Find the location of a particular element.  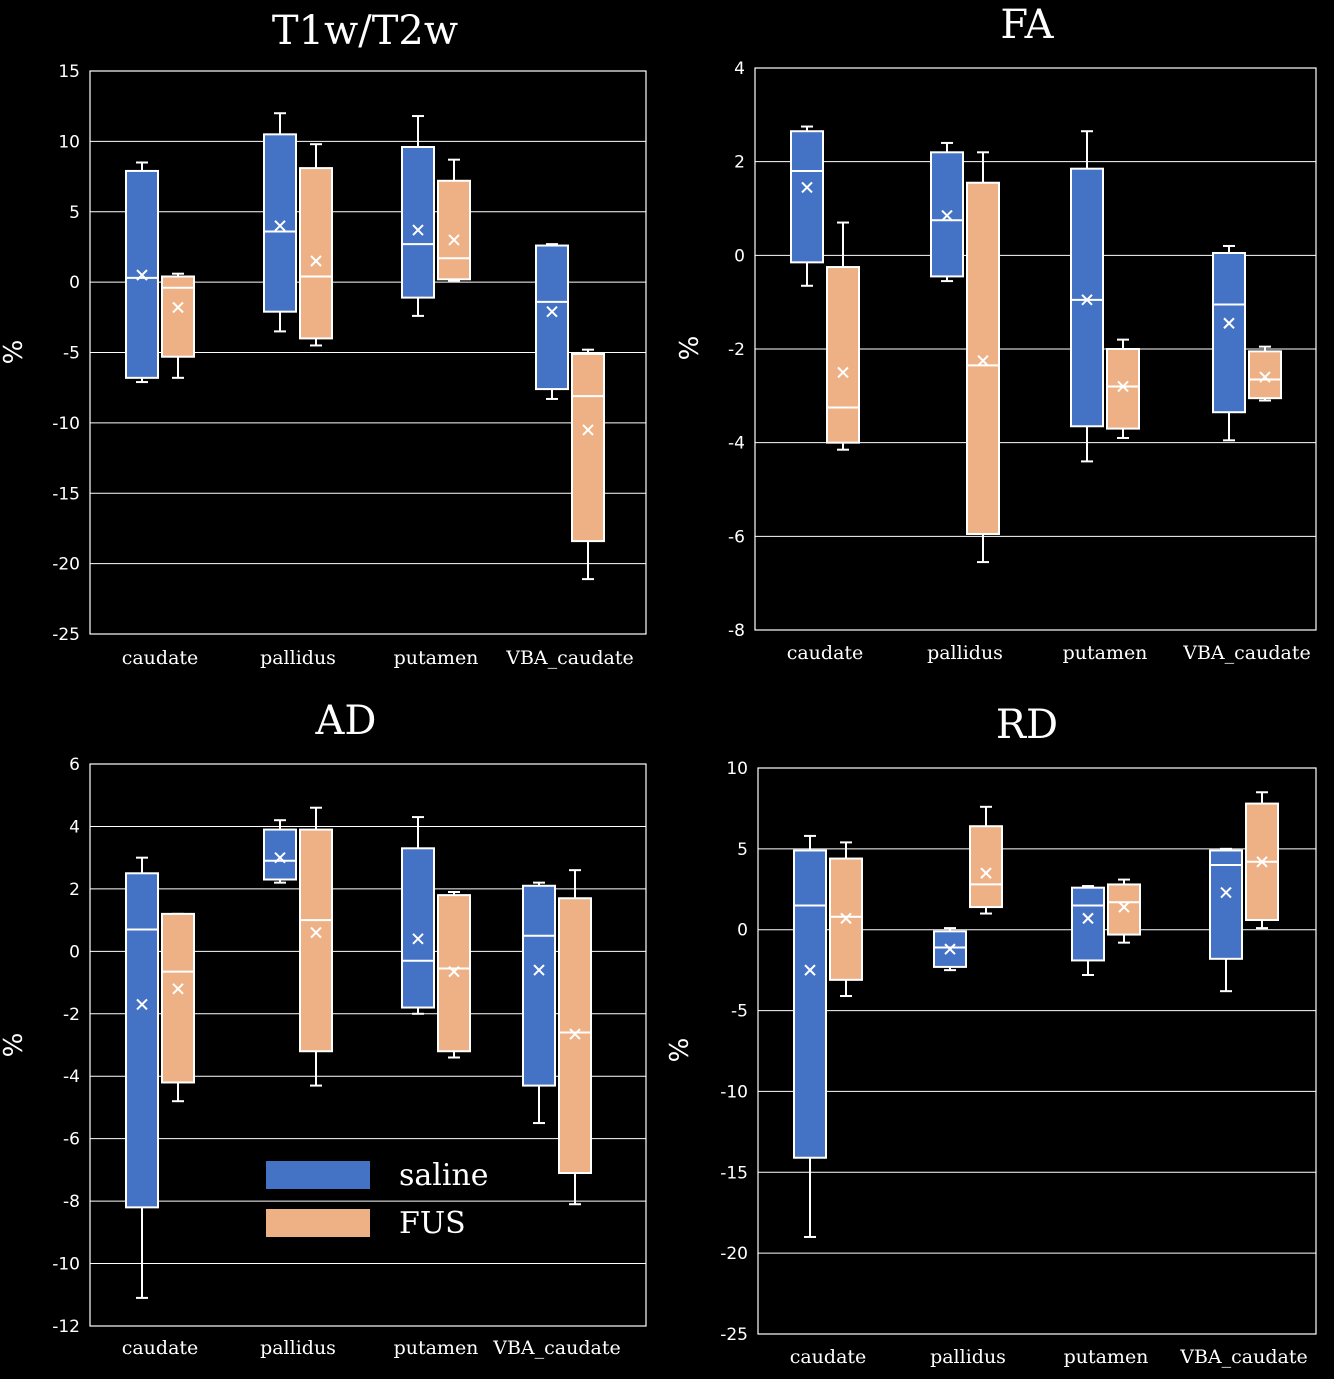

box-saline-caudate is located at coordinates (807, 206).